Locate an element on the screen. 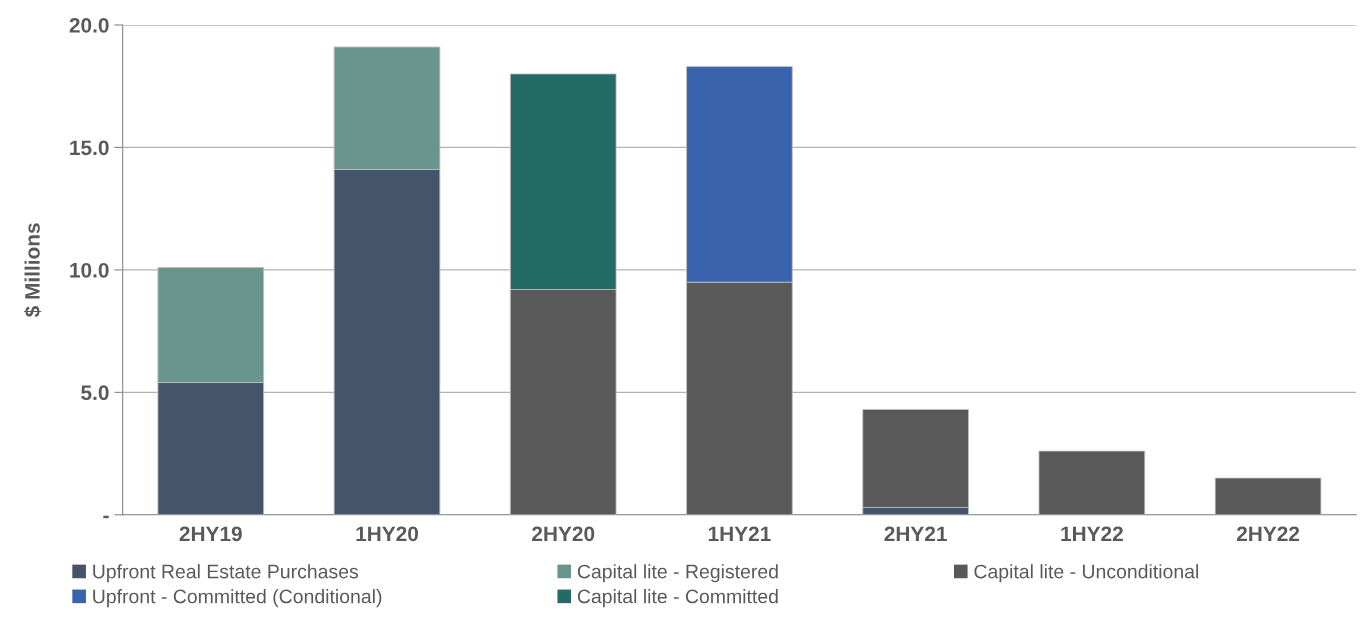 Image resolution: width=1363 pixels, height=624 pixels. x-tick-label: 2HY21 is located at coordinates (915, 534).